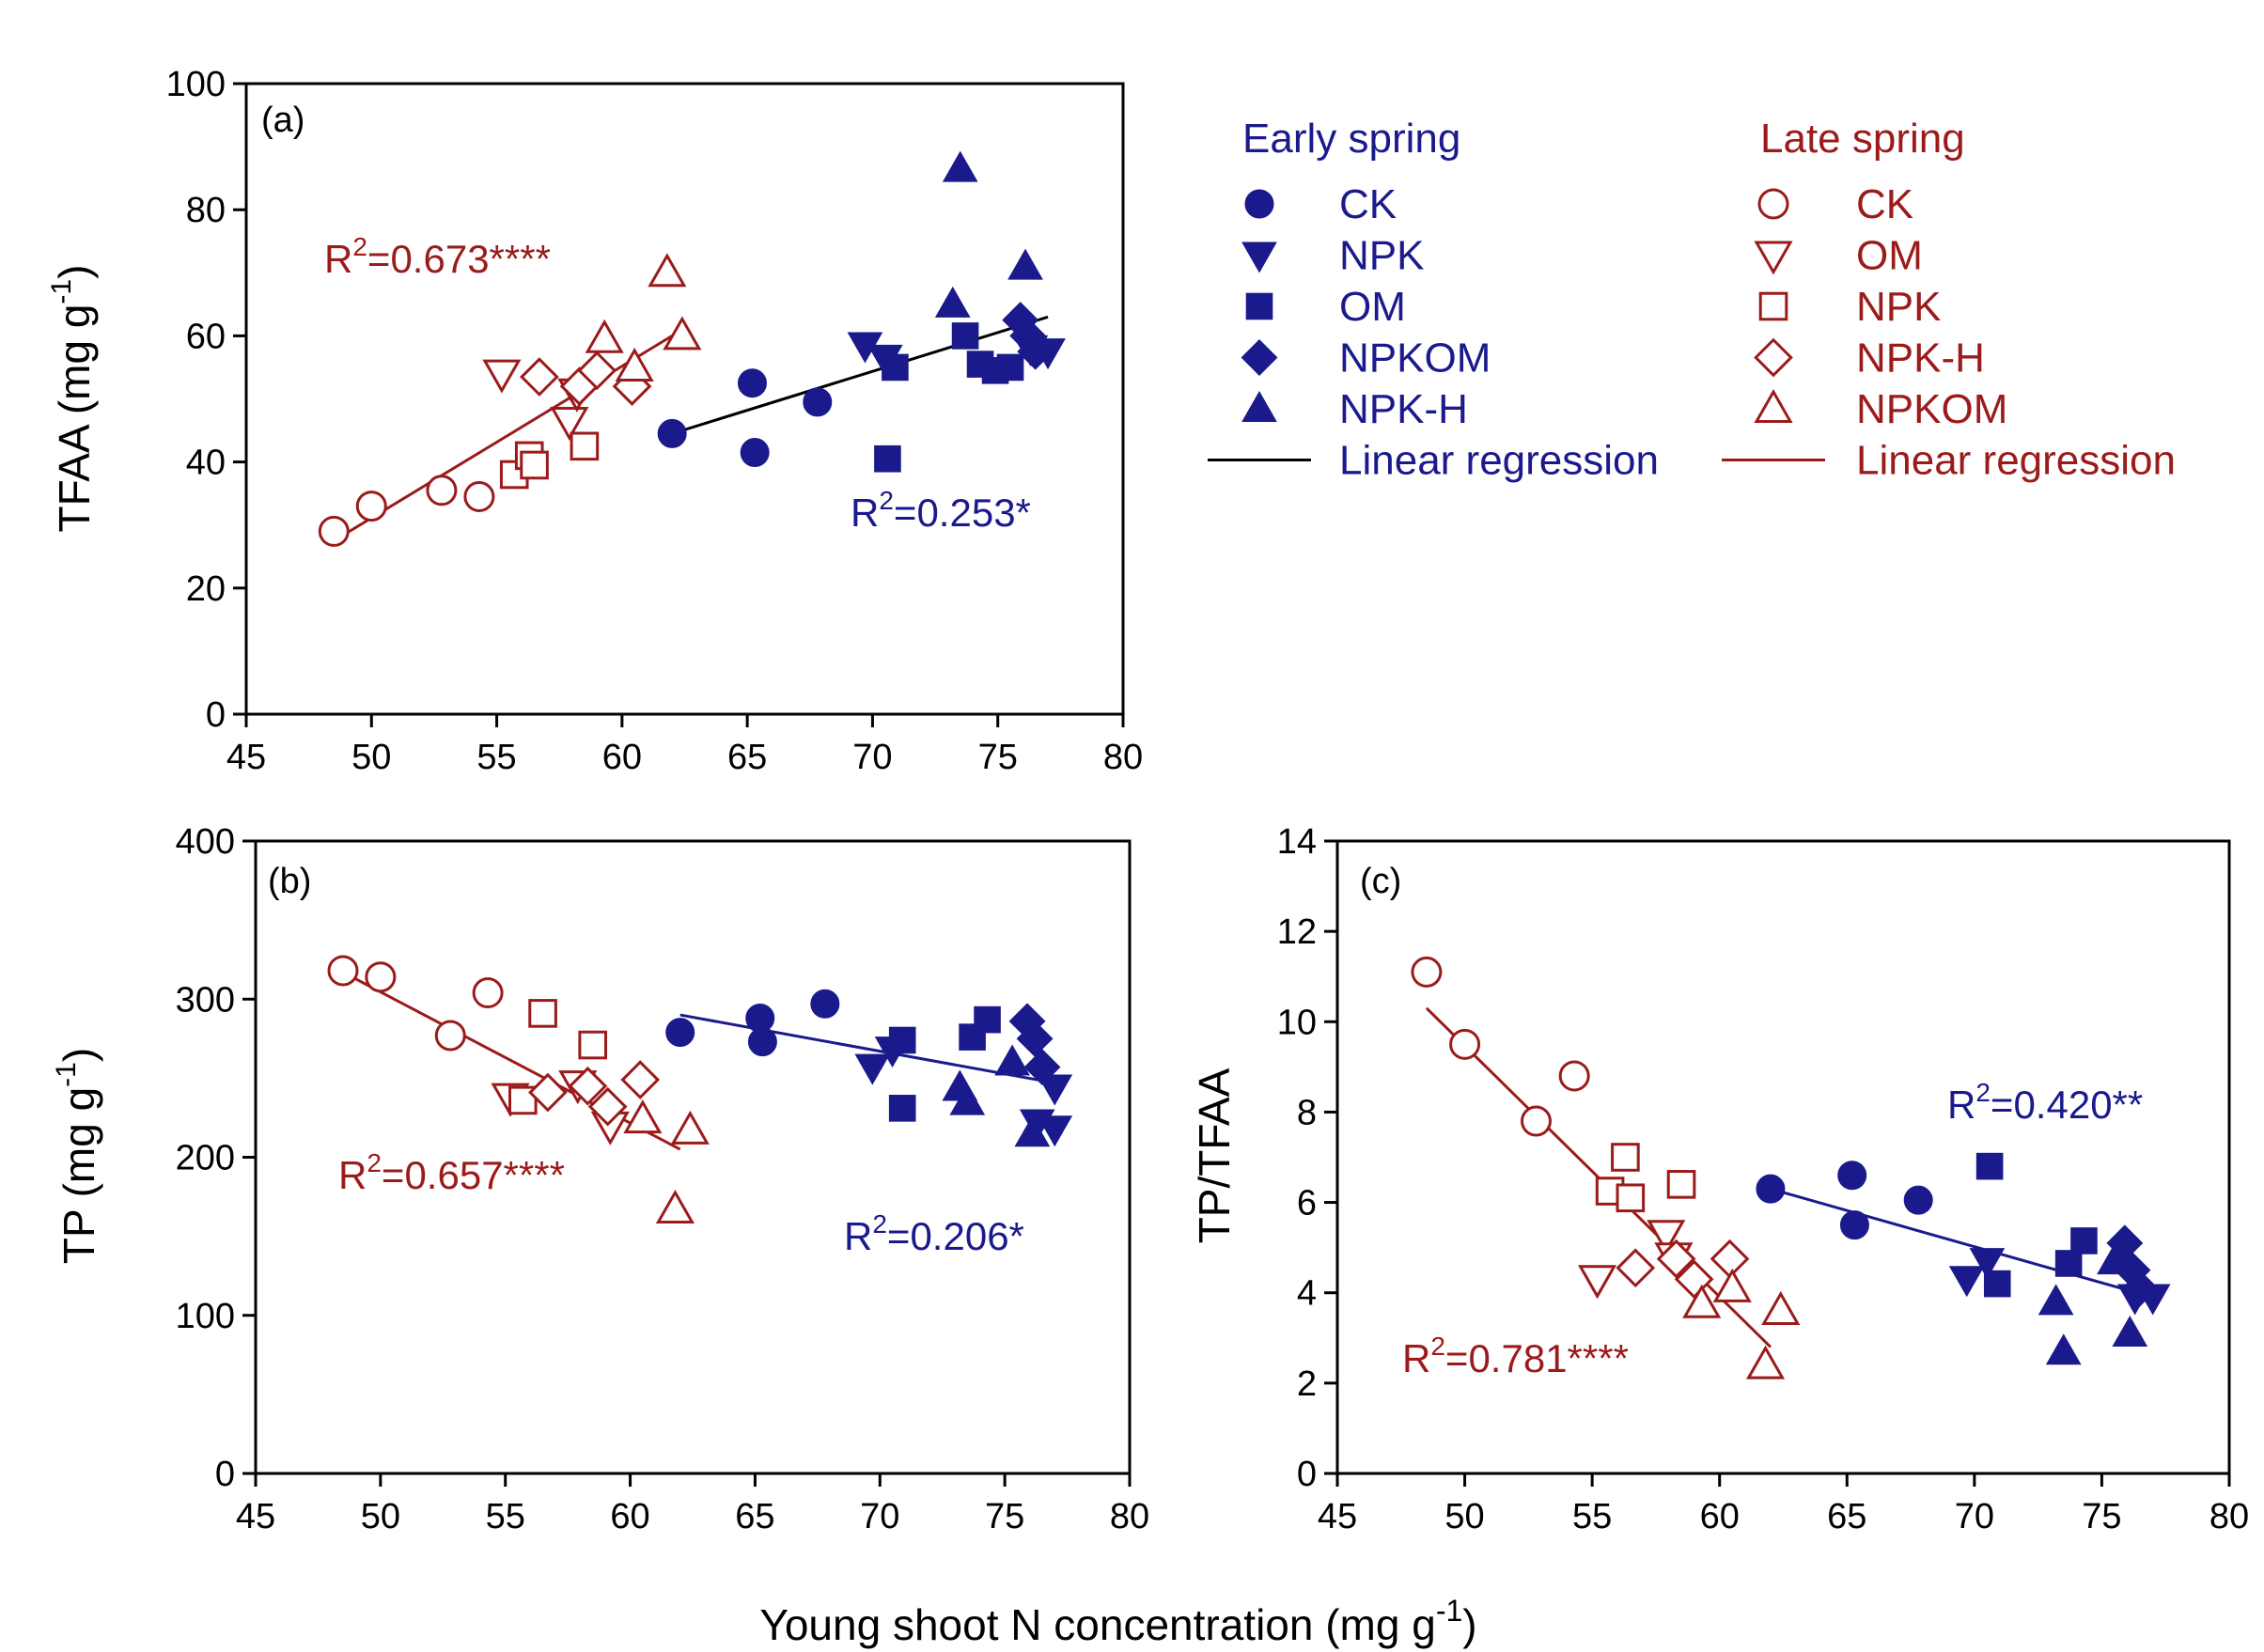 The image size is (2264, 1652). I want to click on y-axis-label-text: TP (mg g, so click(79, 1175).